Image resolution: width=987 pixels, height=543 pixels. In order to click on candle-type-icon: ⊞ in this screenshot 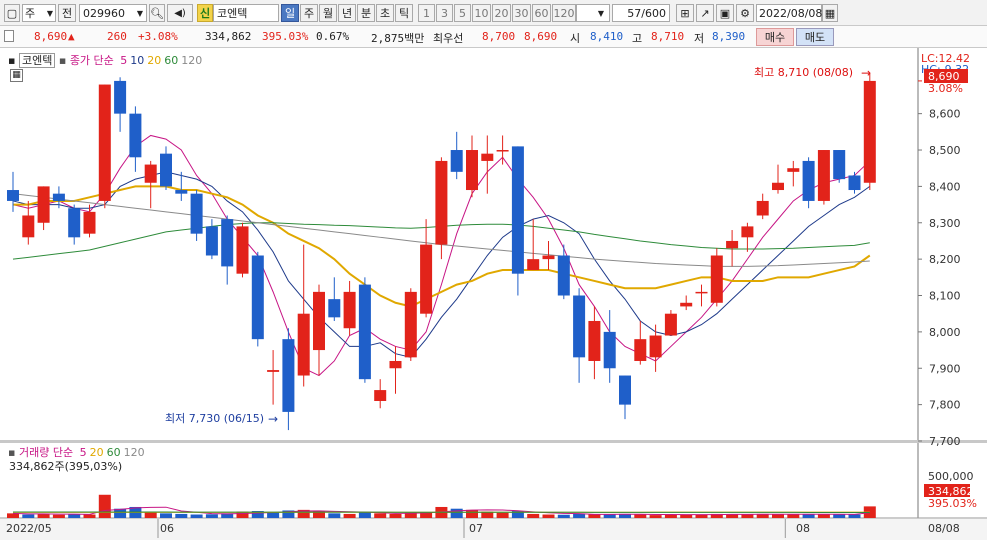, I will do `click(685, 13)`.